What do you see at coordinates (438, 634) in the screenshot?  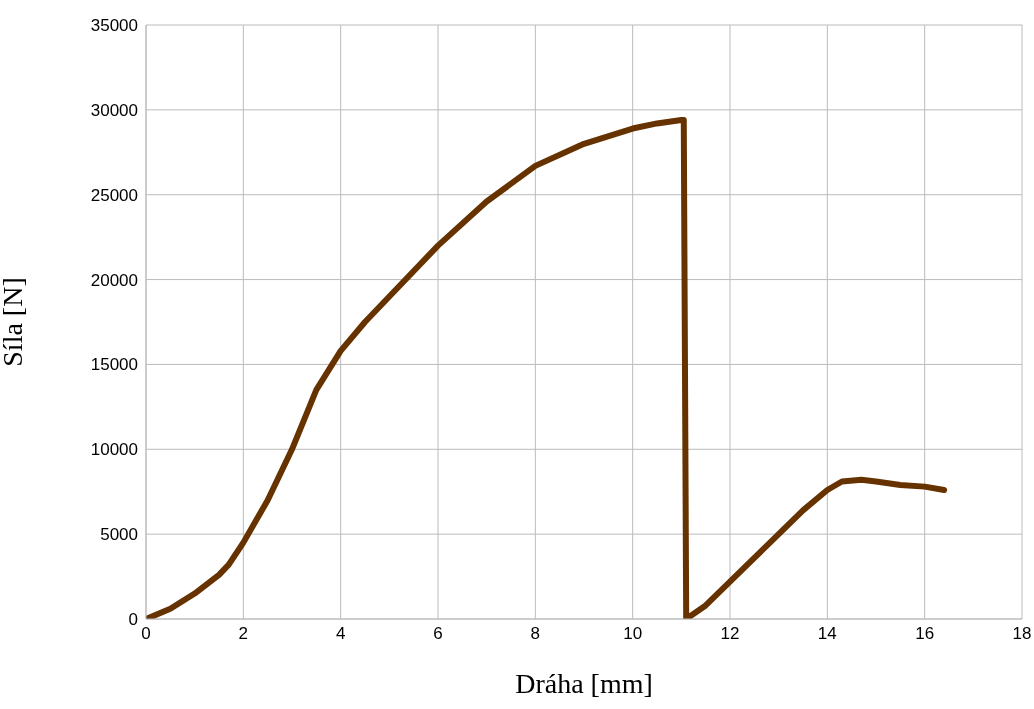 I see `x-tick-label: 6` at bounding box center [438, 634].